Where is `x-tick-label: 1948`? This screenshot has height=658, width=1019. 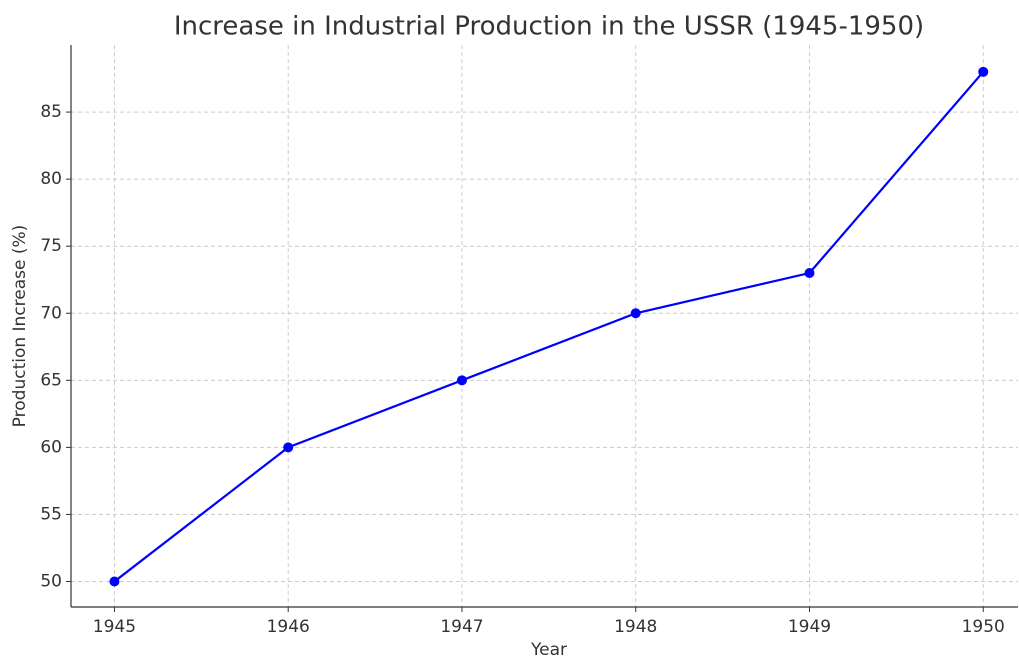 x-tick-label: 1948 is located at coordinates (635, 627).